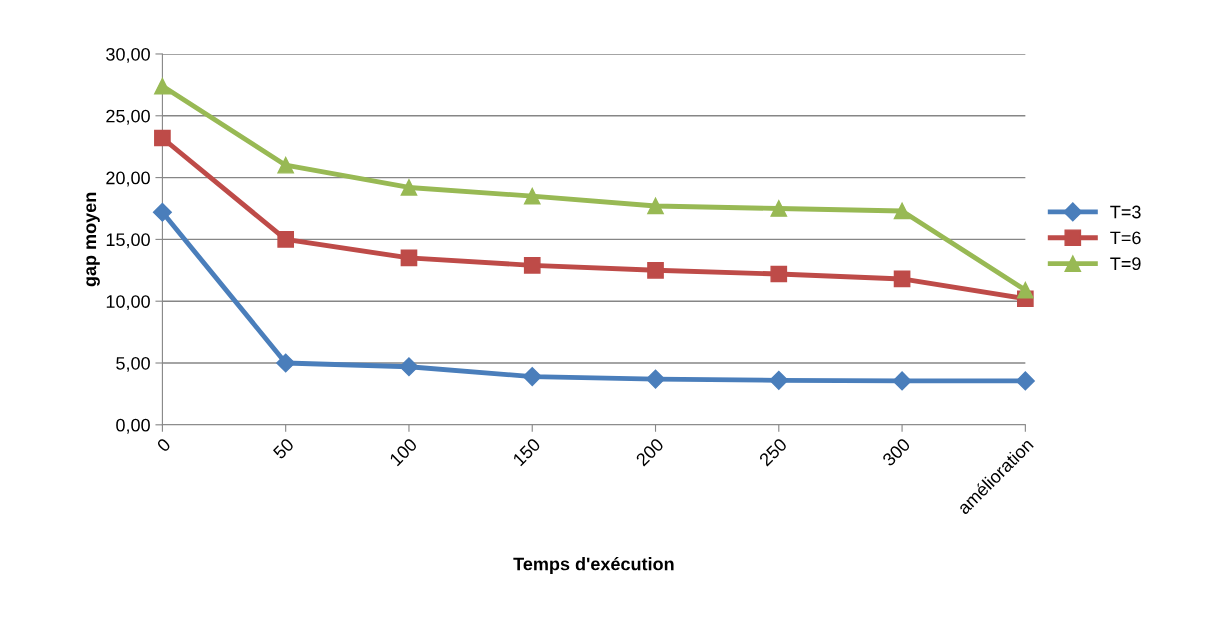 This screenshot has width=1212, height=635. What do you see at coordinates (1125, 238) in the screenshot?
I see `legend-label: T=6` at bounding box center [1125, 238].